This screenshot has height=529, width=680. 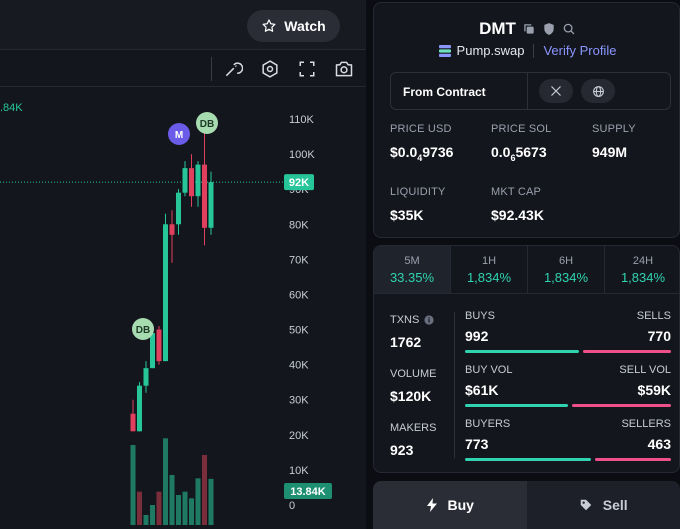 I want to click on watch-button: Watch, so click(x=293, y=26).